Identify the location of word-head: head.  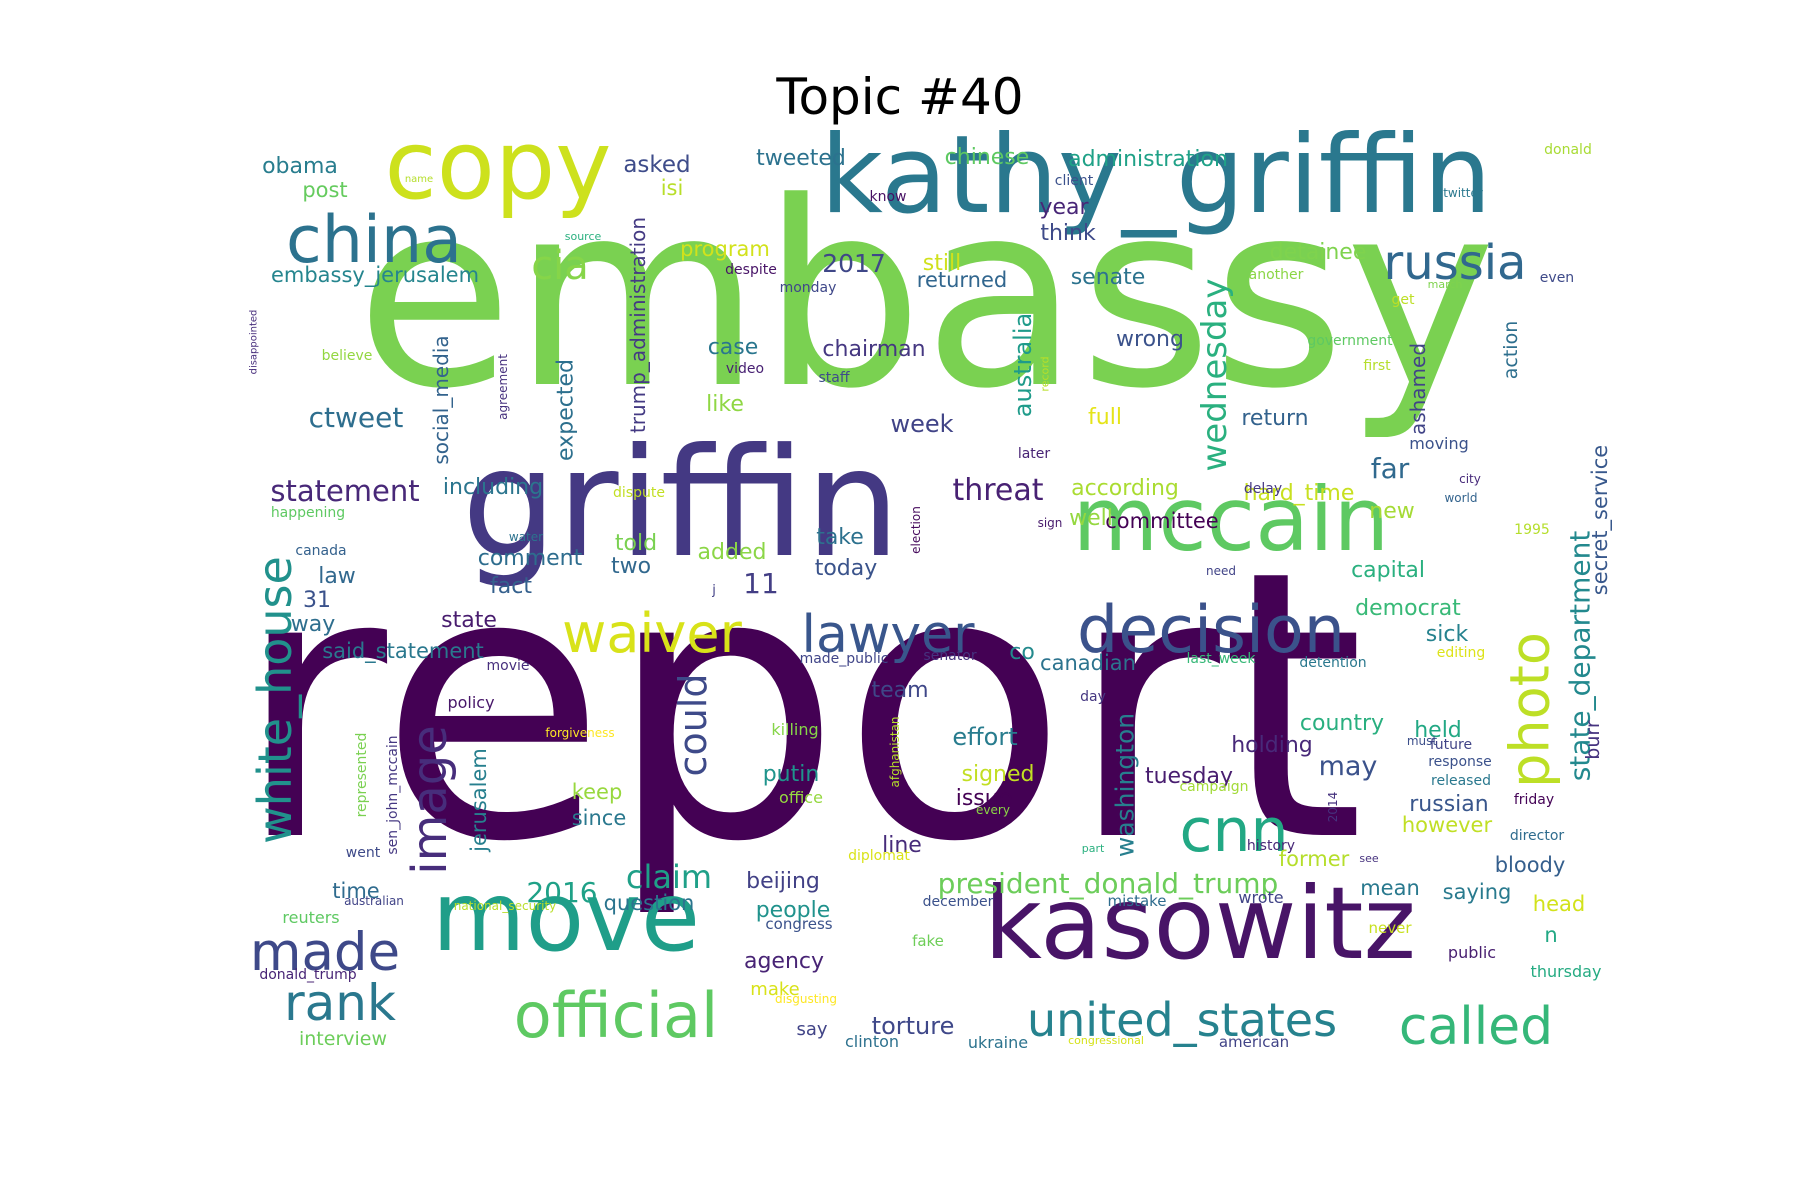
(1559, 904).